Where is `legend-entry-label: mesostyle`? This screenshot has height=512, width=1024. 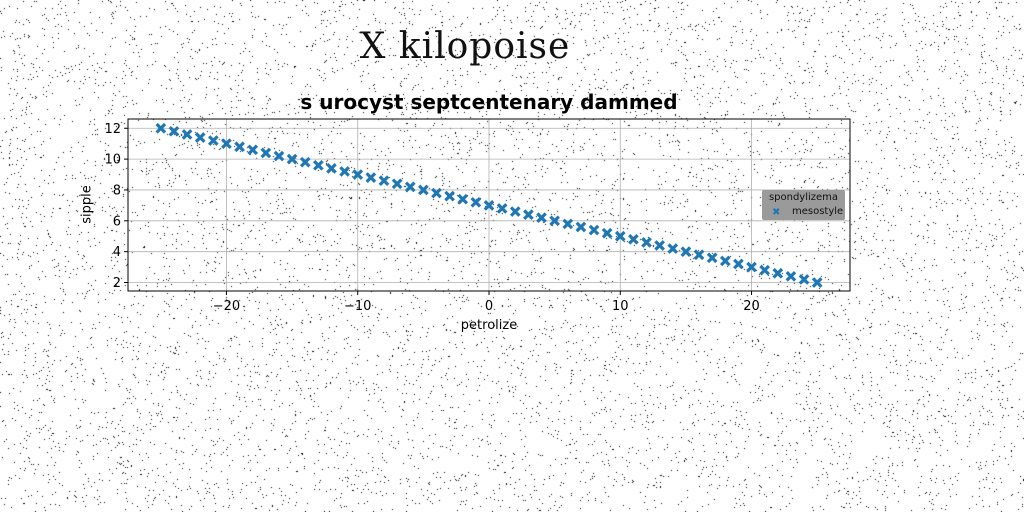 legend-entry-label: mesostyle is located at coordinates (817, 211).